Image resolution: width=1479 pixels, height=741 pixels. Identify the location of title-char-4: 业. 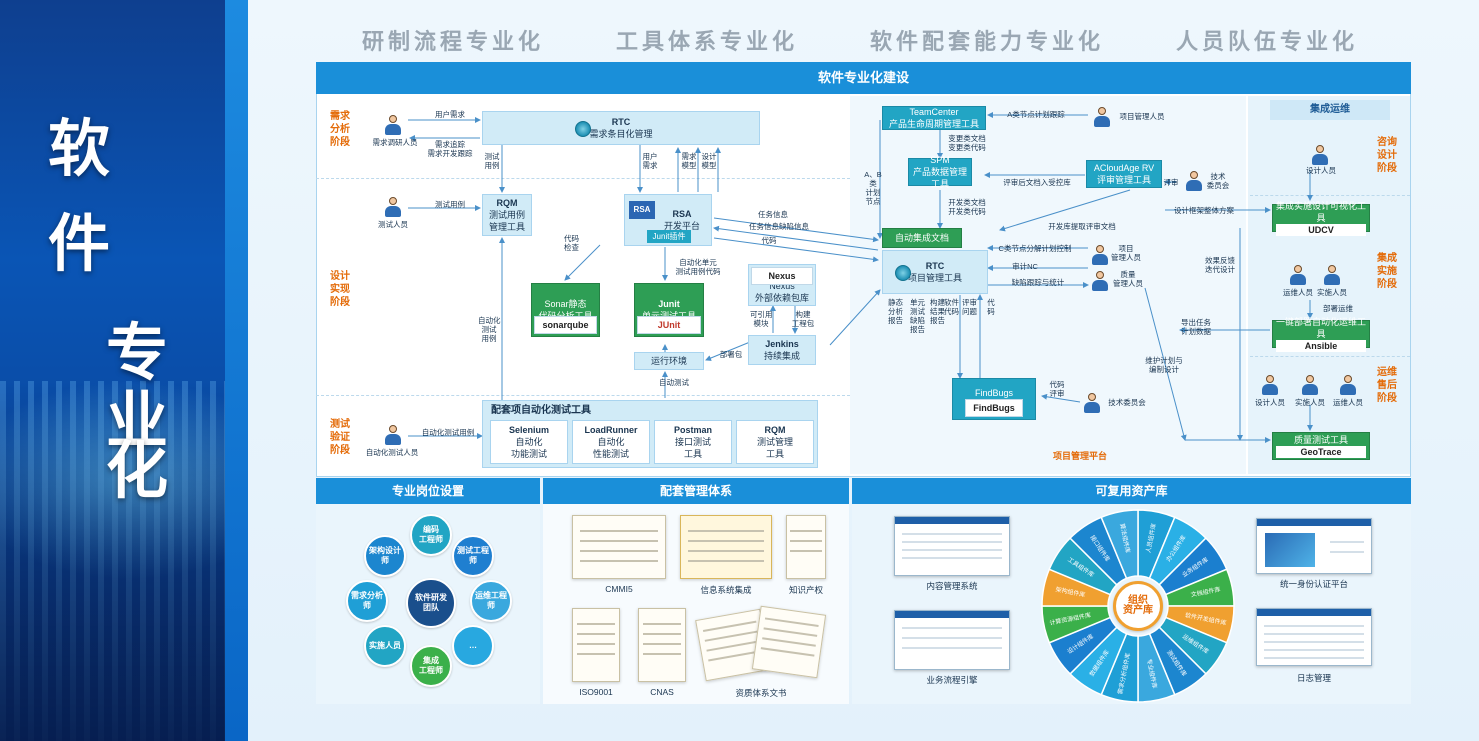
(137, 420).